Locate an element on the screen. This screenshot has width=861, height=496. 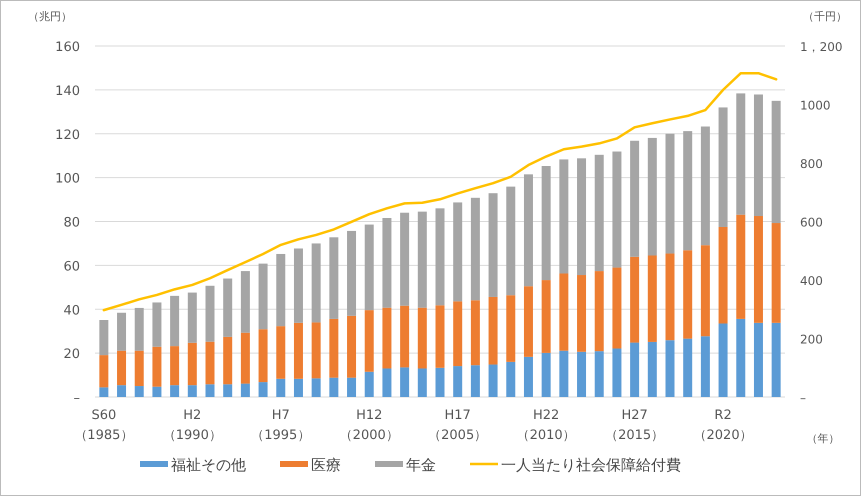
x-tick-label: S60 （1985） is located at coordinates (104, 425).